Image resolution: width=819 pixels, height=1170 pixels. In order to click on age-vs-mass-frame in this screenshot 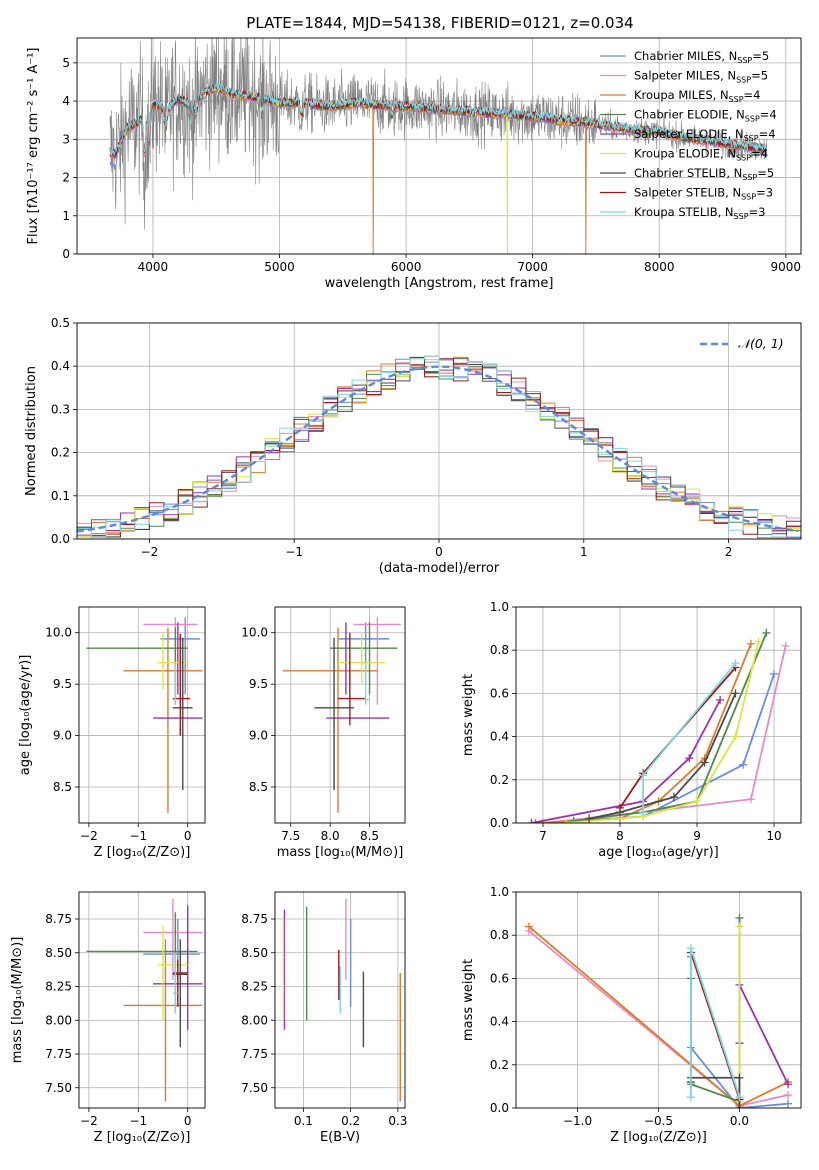, I will do `click(340, 715)`.